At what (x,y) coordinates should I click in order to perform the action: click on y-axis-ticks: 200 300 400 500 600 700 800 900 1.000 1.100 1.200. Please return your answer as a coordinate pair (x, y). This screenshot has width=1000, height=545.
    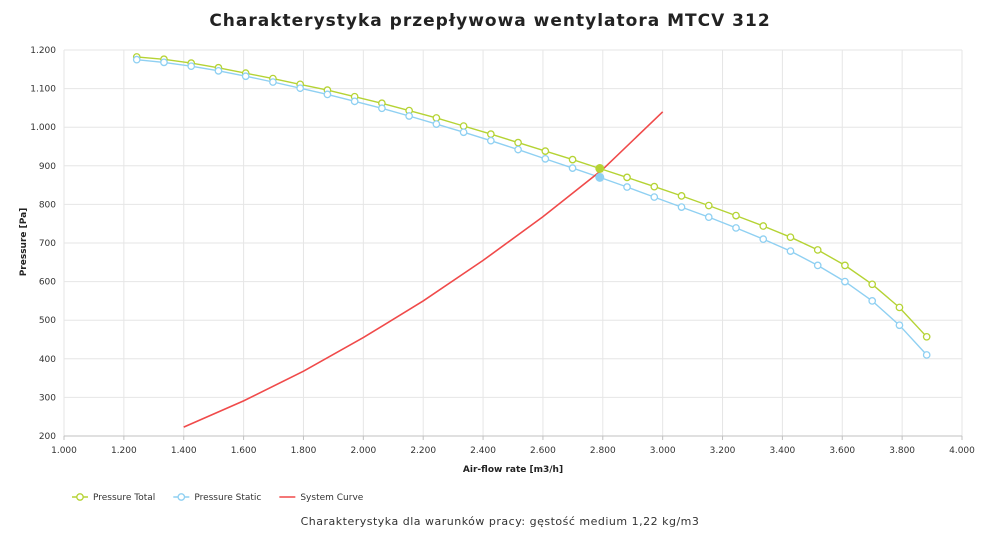
    Looking at the image, I should click on (43, 244).